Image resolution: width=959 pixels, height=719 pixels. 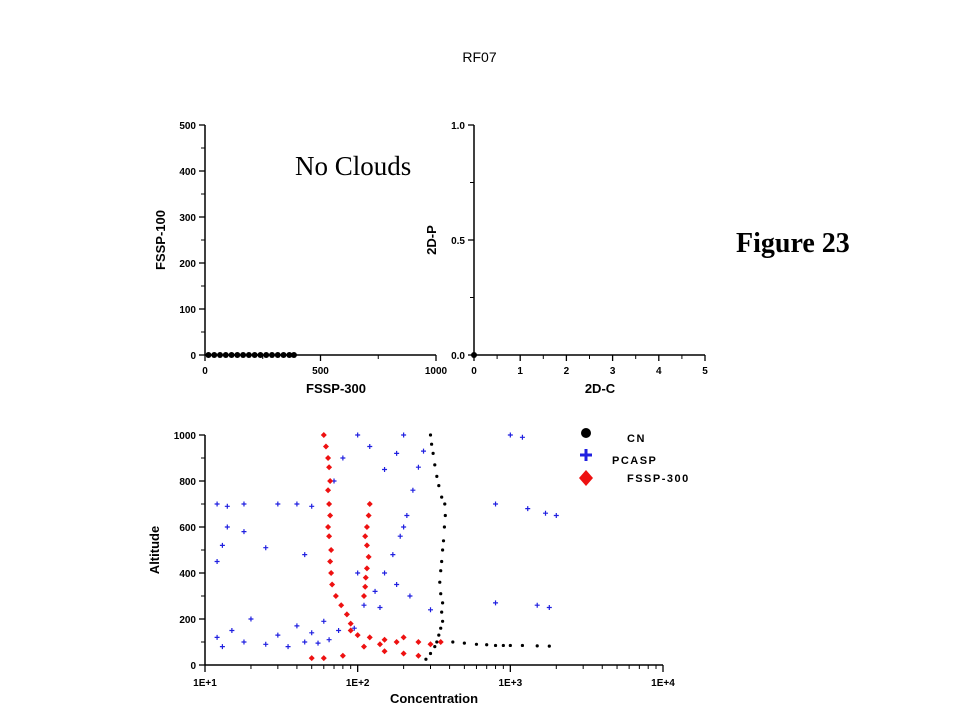 What do you see at coordinates (520, 371) in the screenshot?
I see `chart2-xtick-label: 1` at bounding box center [520, 371].